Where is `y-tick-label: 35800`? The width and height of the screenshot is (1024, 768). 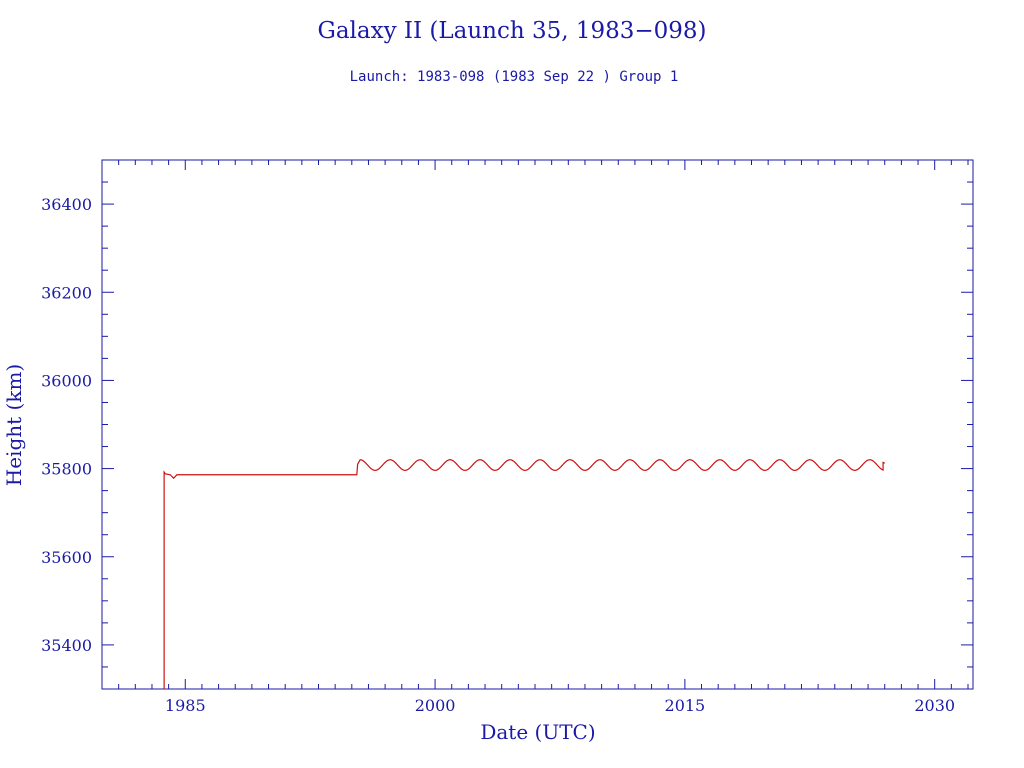
y-tick-label: 35800 is located at coordinates (66, 469).